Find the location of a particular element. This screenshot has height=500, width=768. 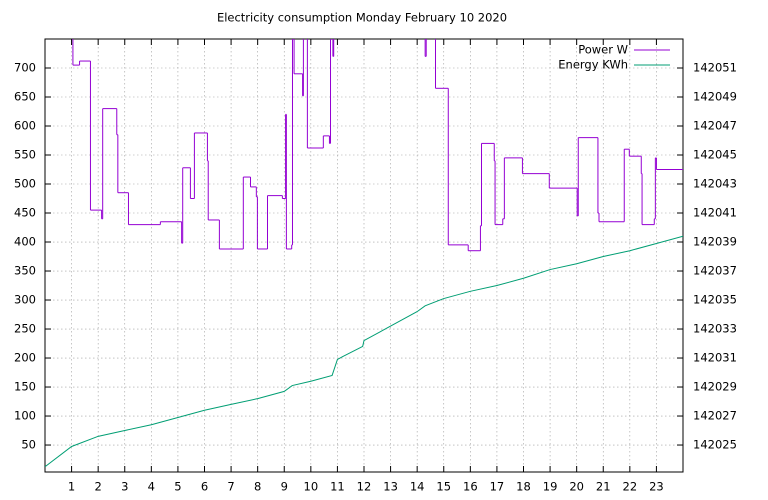

y-tick-label: 150 is located at coordinates (25, 387).